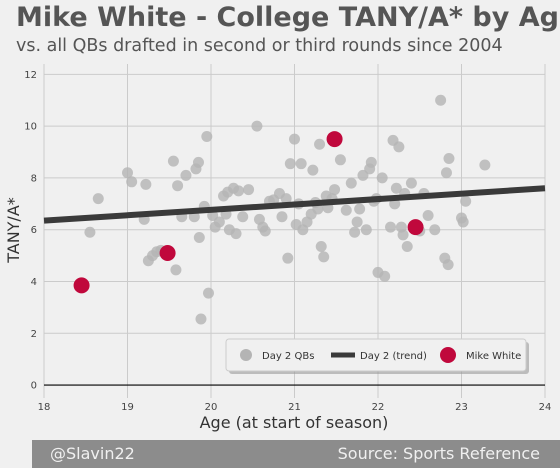  What do you see at coordinates (438, 453) in the screenshot?
I see `footer-source: Source: Sports Reference` at bounding box center [438, 453].